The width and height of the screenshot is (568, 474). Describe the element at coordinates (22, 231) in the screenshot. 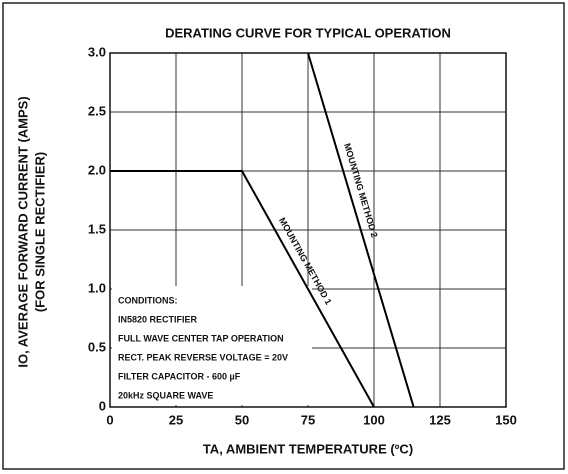

I see `y-axis-title: IO, AVERAGE FORWARD CURRENT (AMPS)` at that location.